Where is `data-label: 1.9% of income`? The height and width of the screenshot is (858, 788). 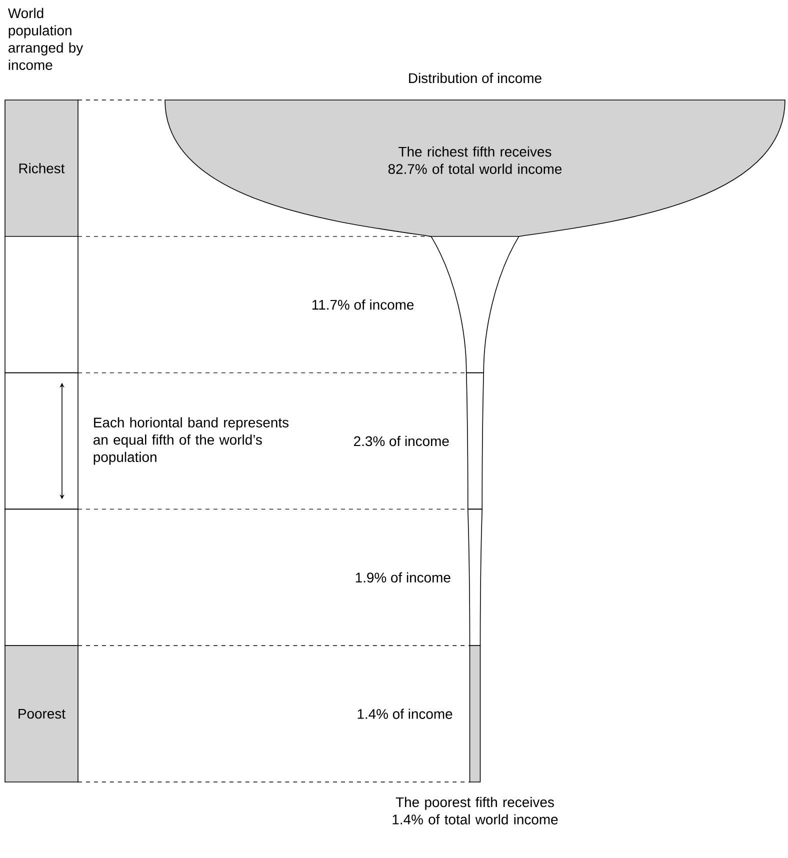
data-label: 1.9% of income is located at coordinates (403, 577).